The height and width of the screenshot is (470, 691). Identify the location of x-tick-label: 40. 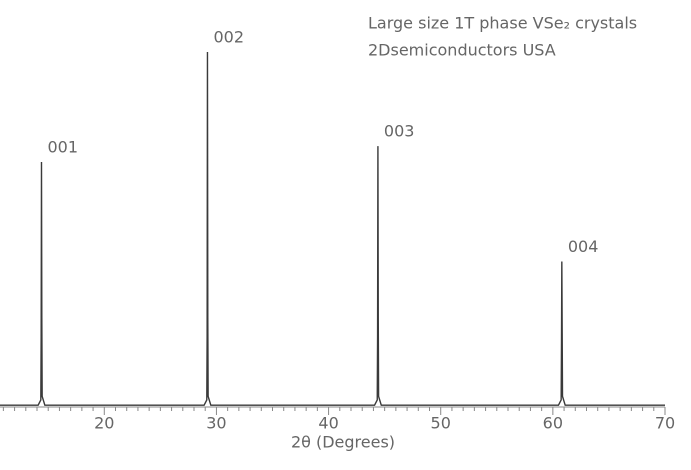
(328, 423).